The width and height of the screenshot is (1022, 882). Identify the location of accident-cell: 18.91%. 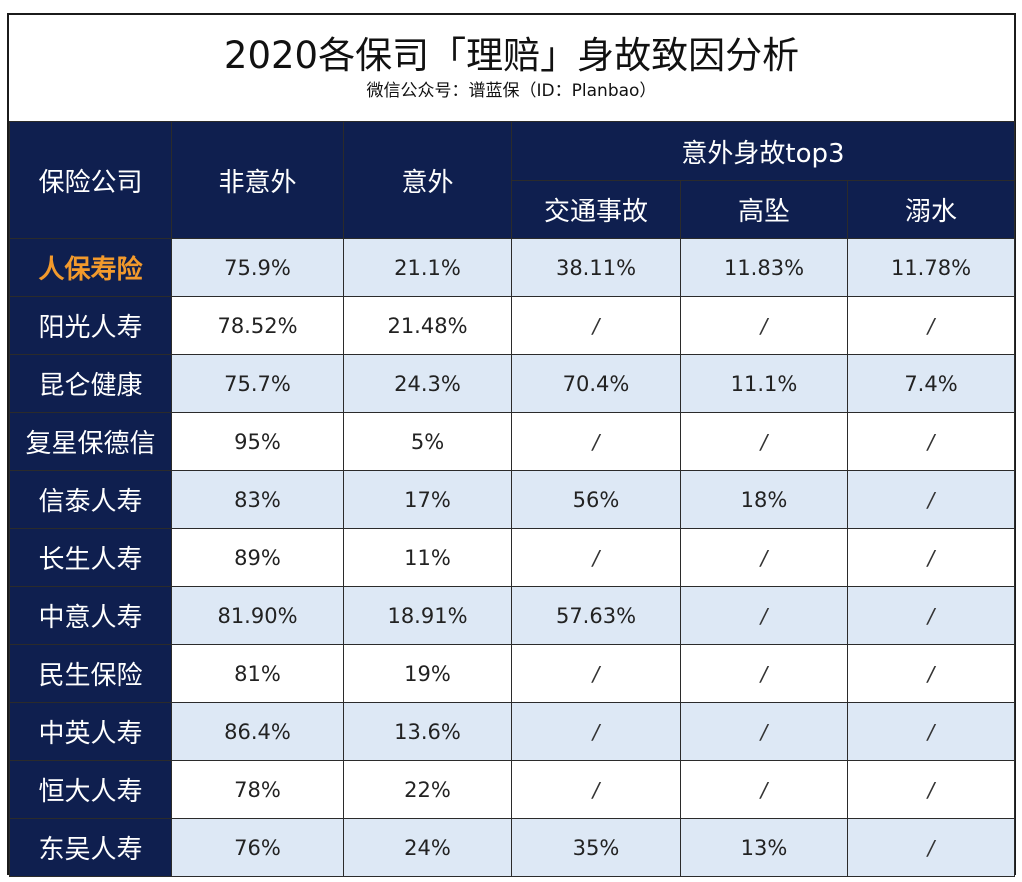
(427, 615).